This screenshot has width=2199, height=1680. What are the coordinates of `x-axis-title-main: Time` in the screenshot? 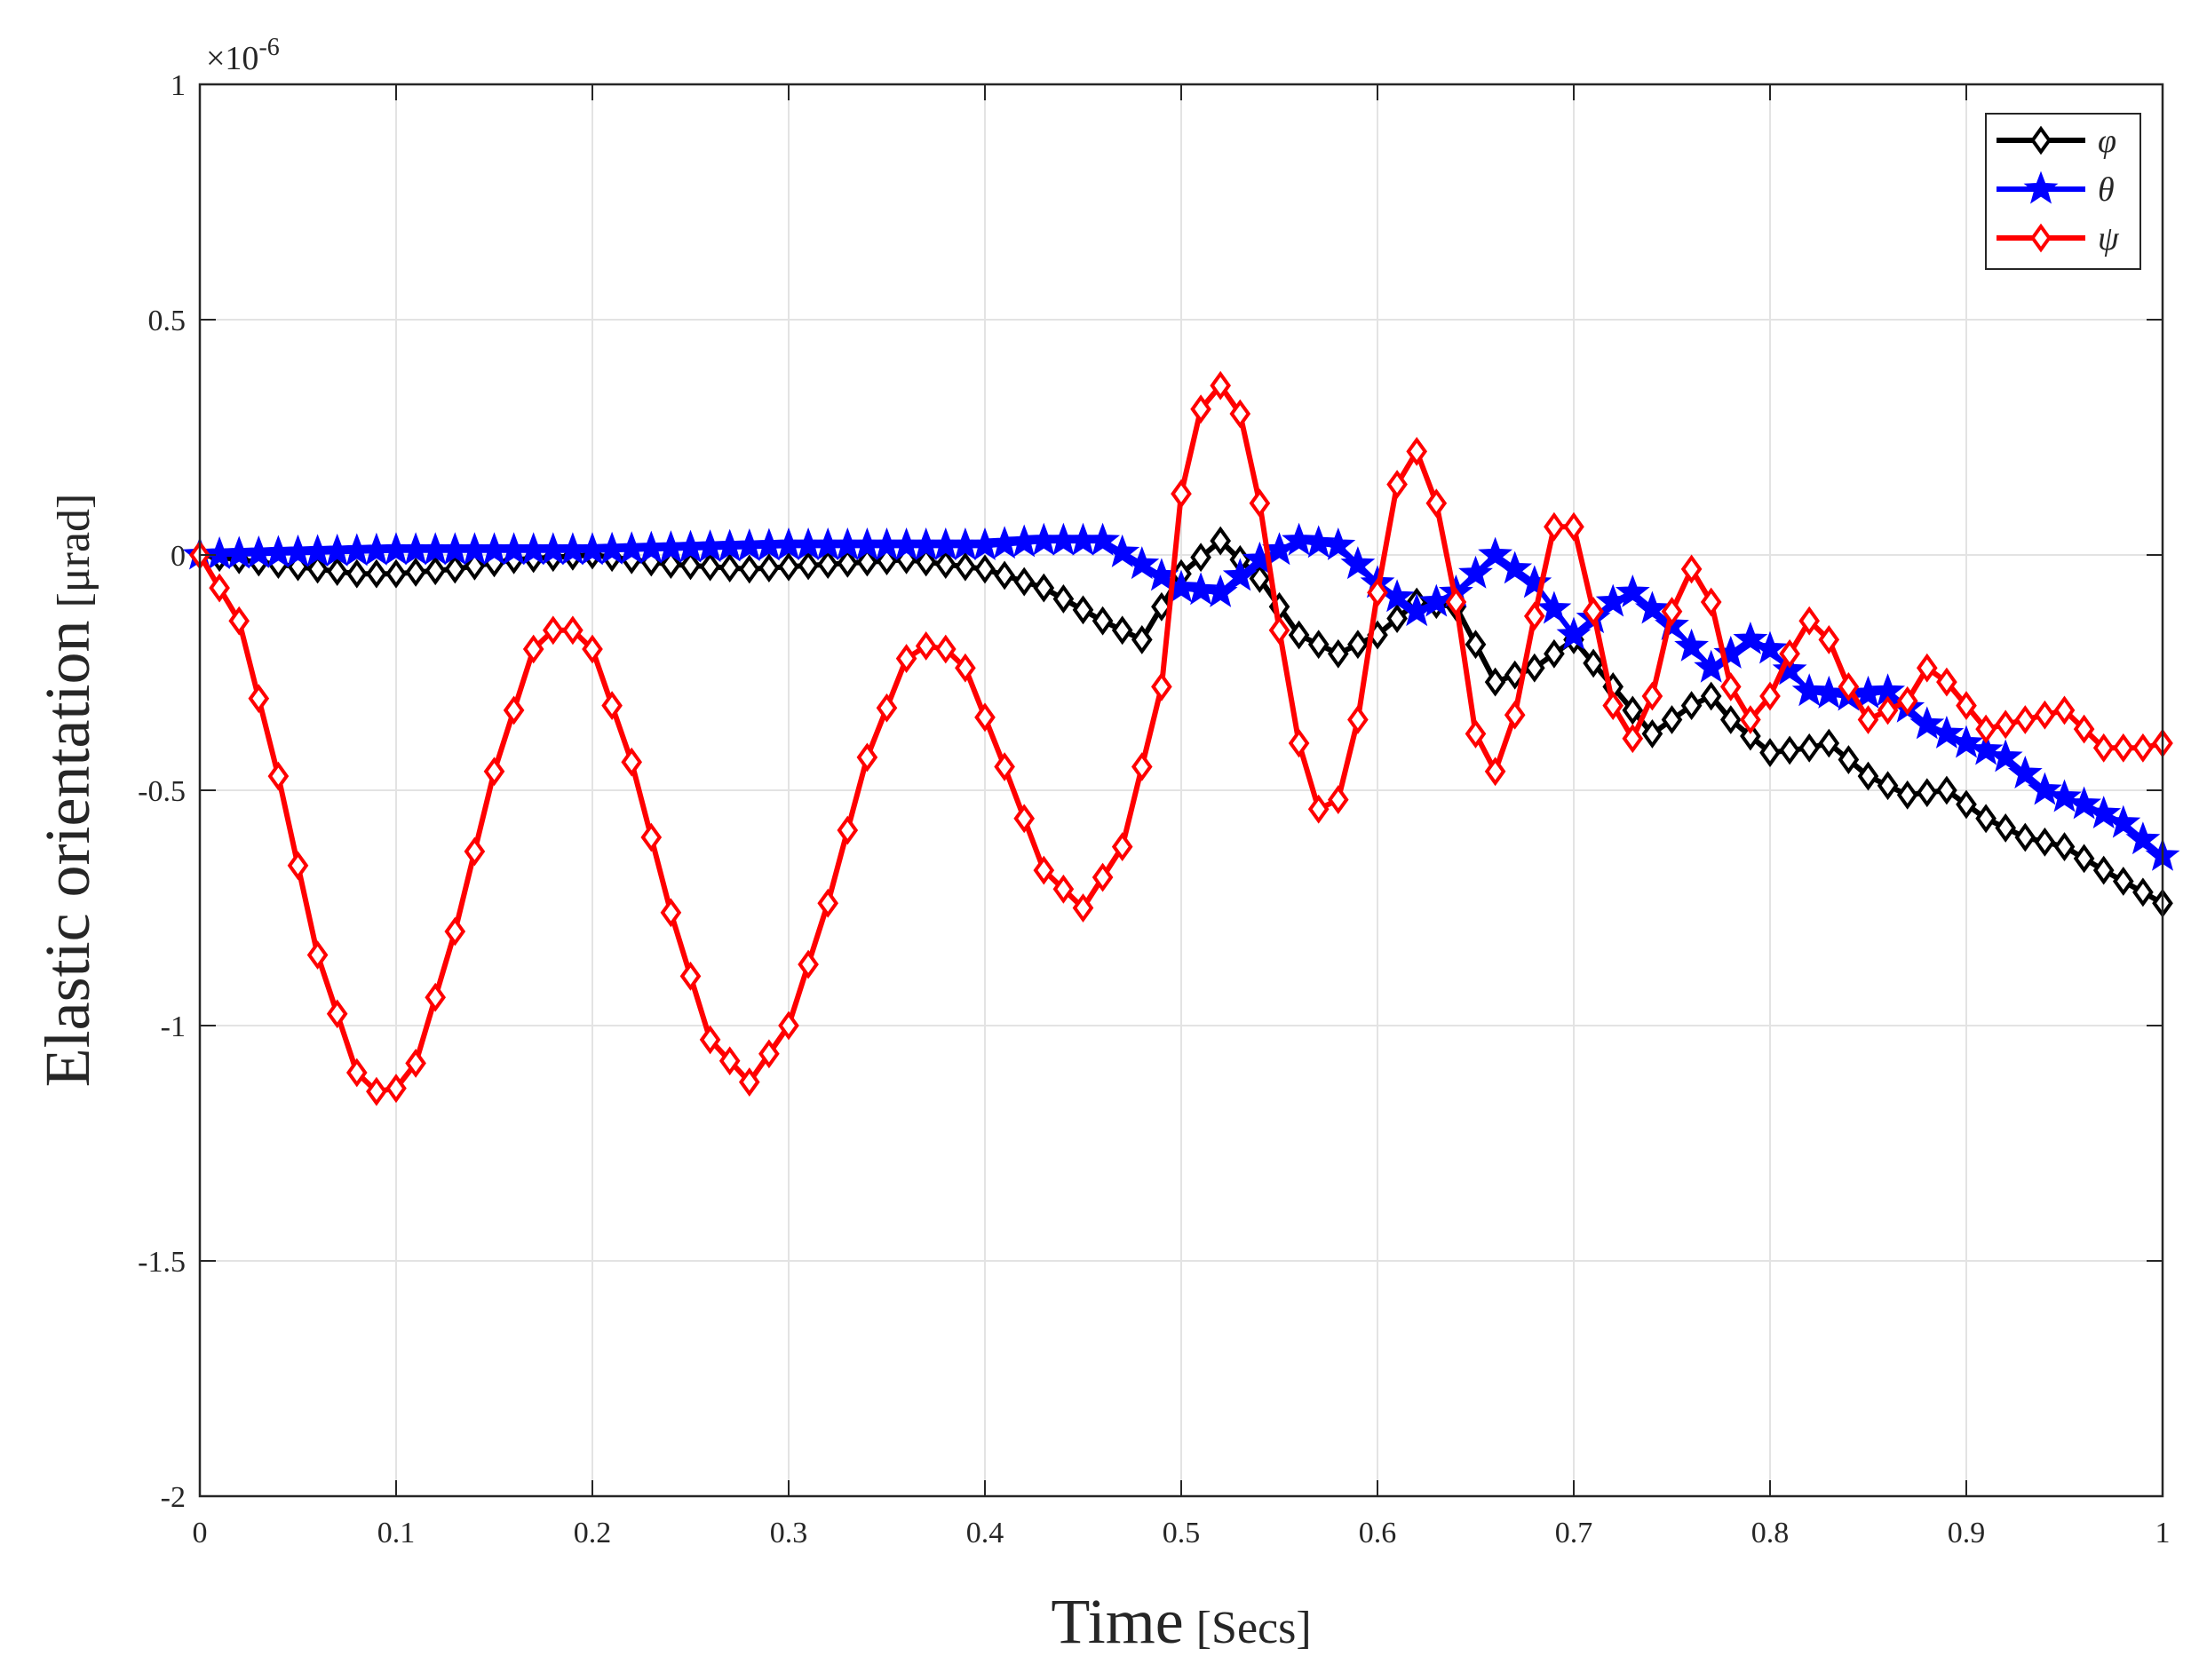 It's located at (1117, 1621).